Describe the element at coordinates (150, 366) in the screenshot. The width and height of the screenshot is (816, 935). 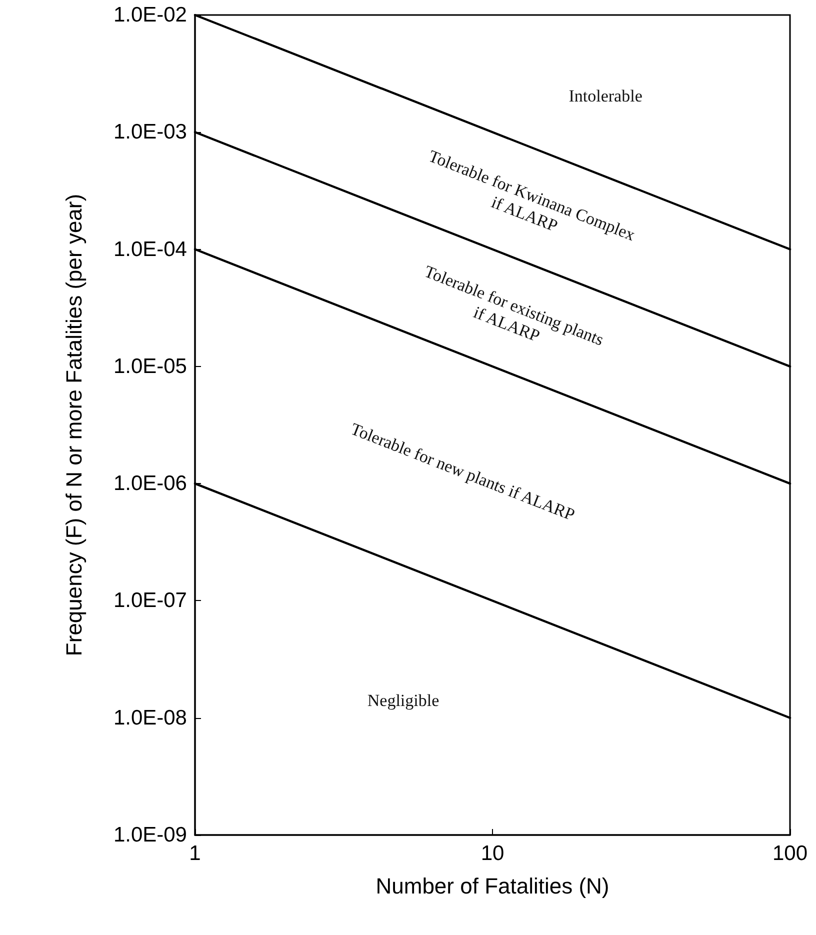
I see `y-tick-label: 1.0E-05` at that location.